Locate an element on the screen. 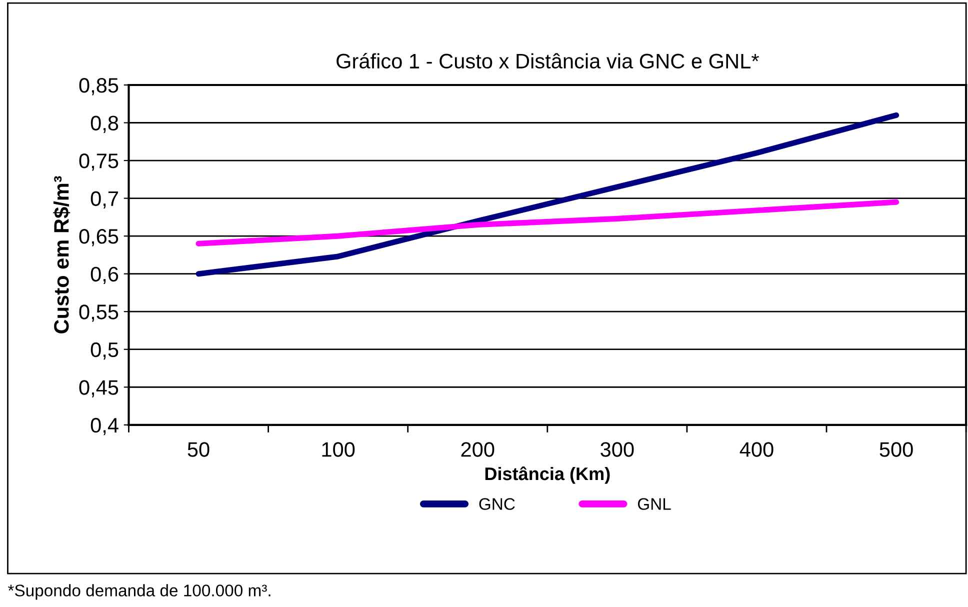  text: *Supondo demanda de 100.000 m³. is located at coordinates (139, 592).